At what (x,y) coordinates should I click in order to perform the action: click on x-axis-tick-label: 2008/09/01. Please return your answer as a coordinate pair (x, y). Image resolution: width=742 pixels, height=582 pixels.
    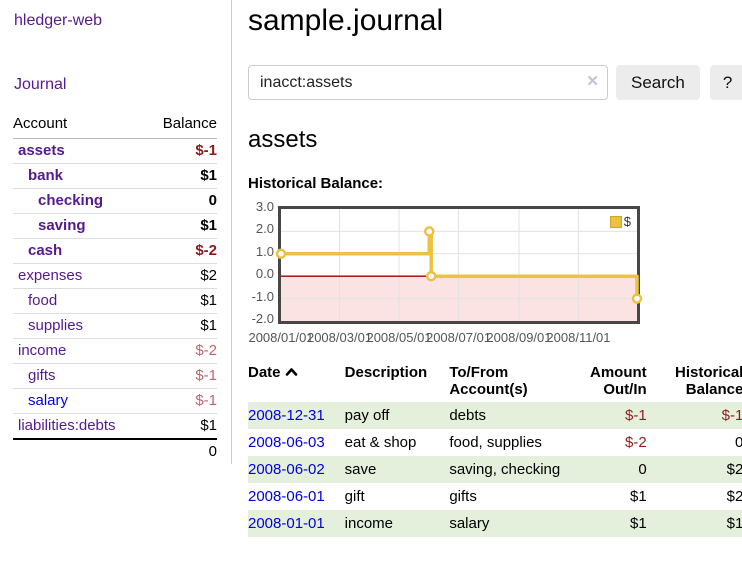
    Looking at the image, I should click on (519, 337).